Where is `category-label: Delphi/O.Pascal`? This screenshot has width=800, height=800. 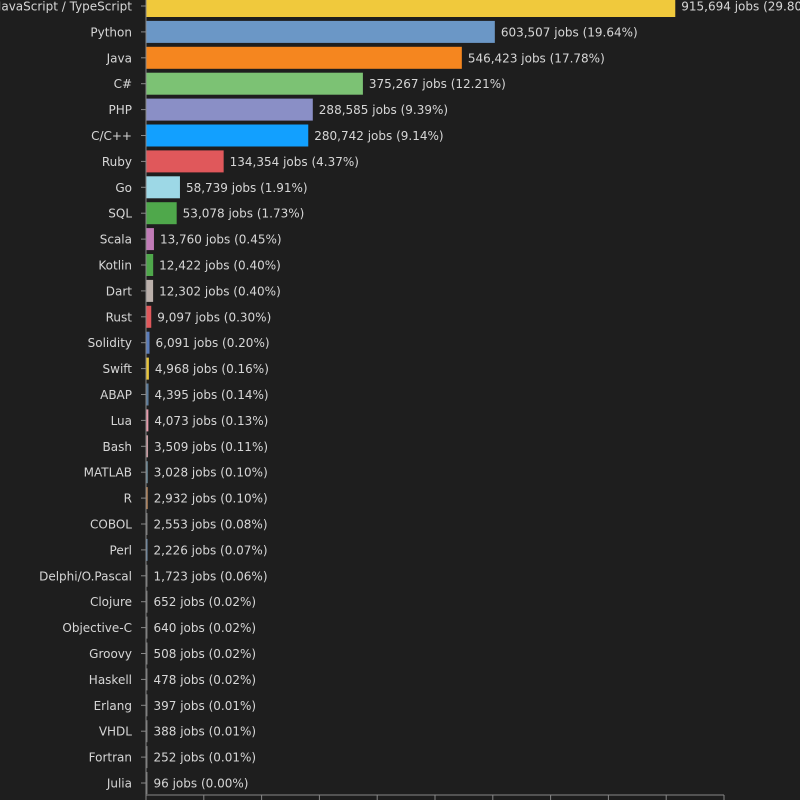
category-label: Delphi/O.Pascal is located at coordinates (85, 576).